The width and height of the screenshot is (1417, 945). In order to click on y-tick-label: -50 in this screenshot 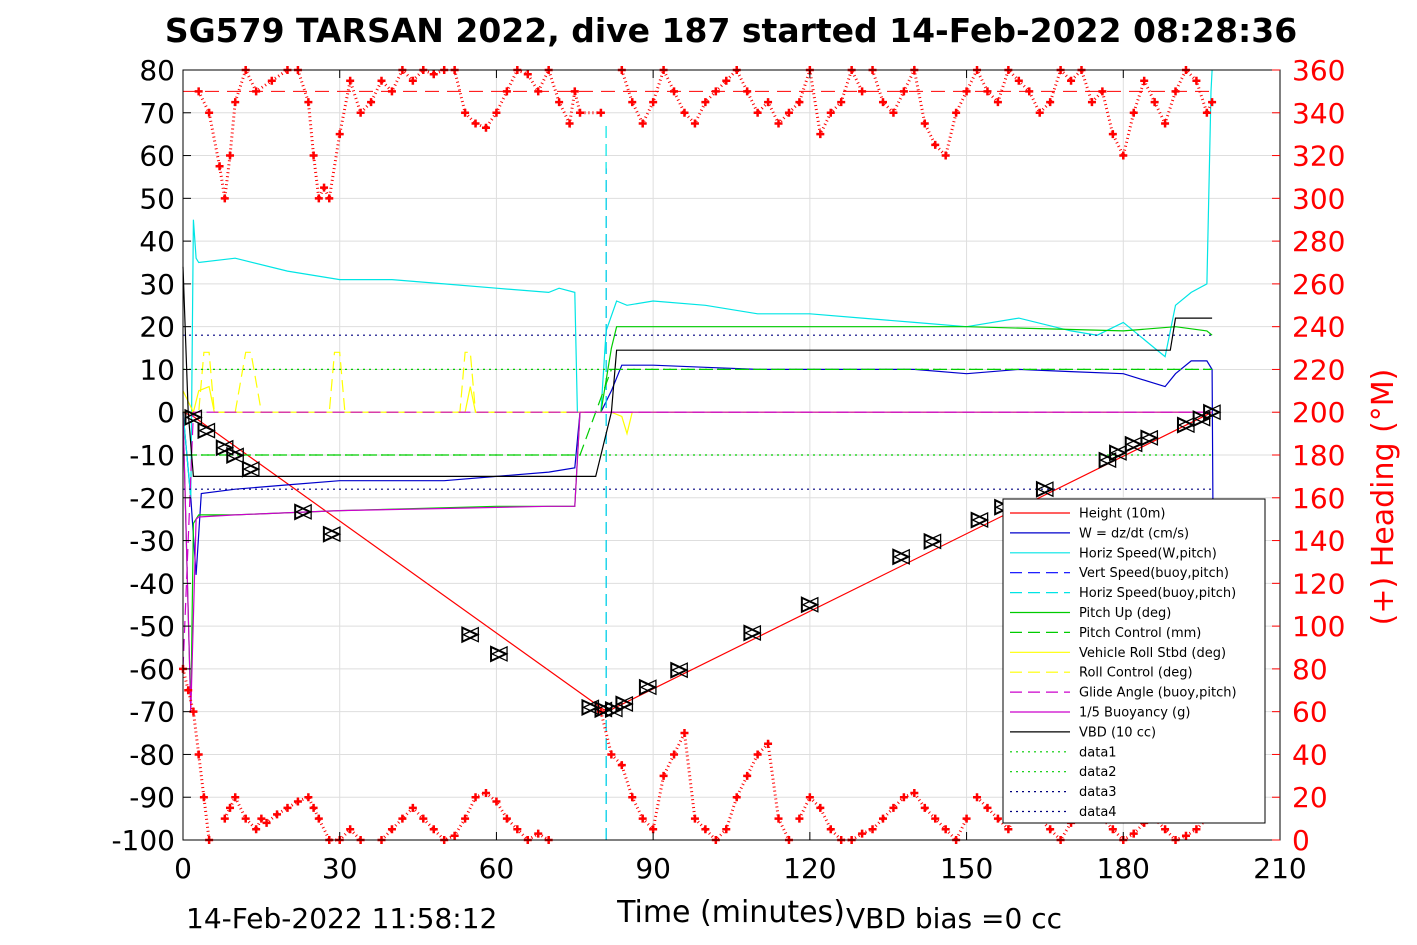, I will do `click(152, 626)`.